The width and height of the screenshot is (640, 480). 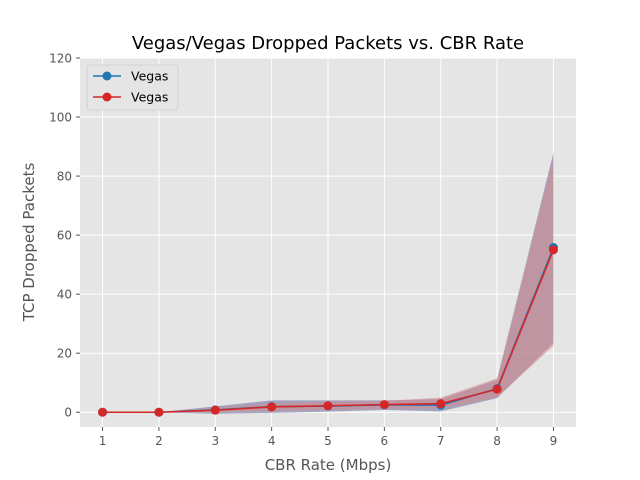 I want to click on x-tick-label: 7, so click(x=441, y=441).